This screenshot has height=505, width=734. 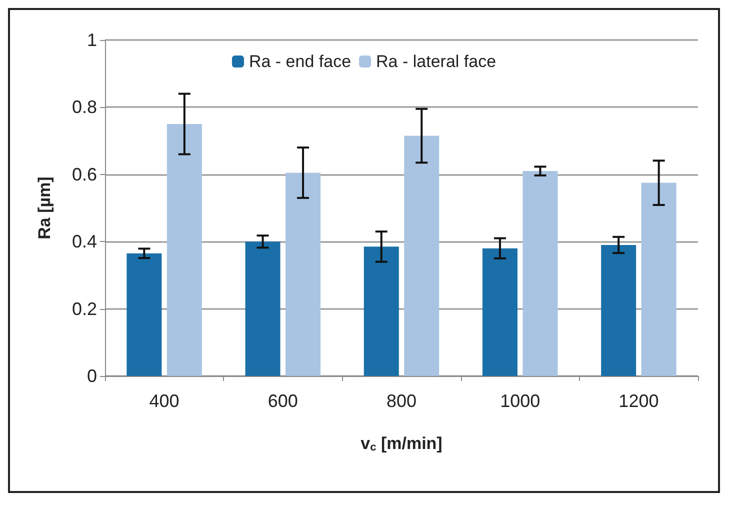 I want to click on x-tick-label: 400, so click(x=164, y=401).